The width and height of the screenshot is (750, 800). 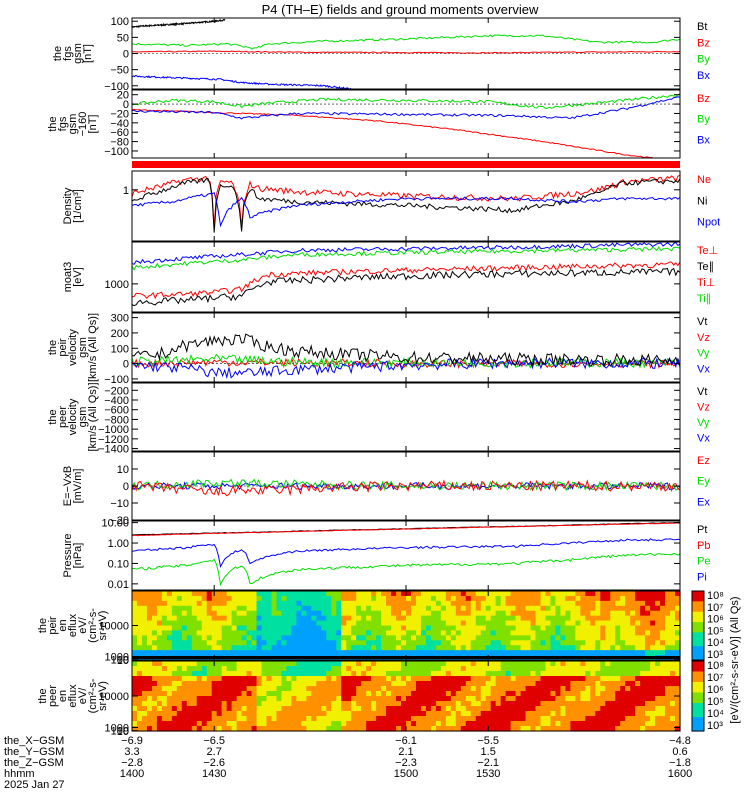 What do you see at coordinates (119, 124) in the screenshot?
I see `y-tick-label: −40` at bounding box center [119, 124].